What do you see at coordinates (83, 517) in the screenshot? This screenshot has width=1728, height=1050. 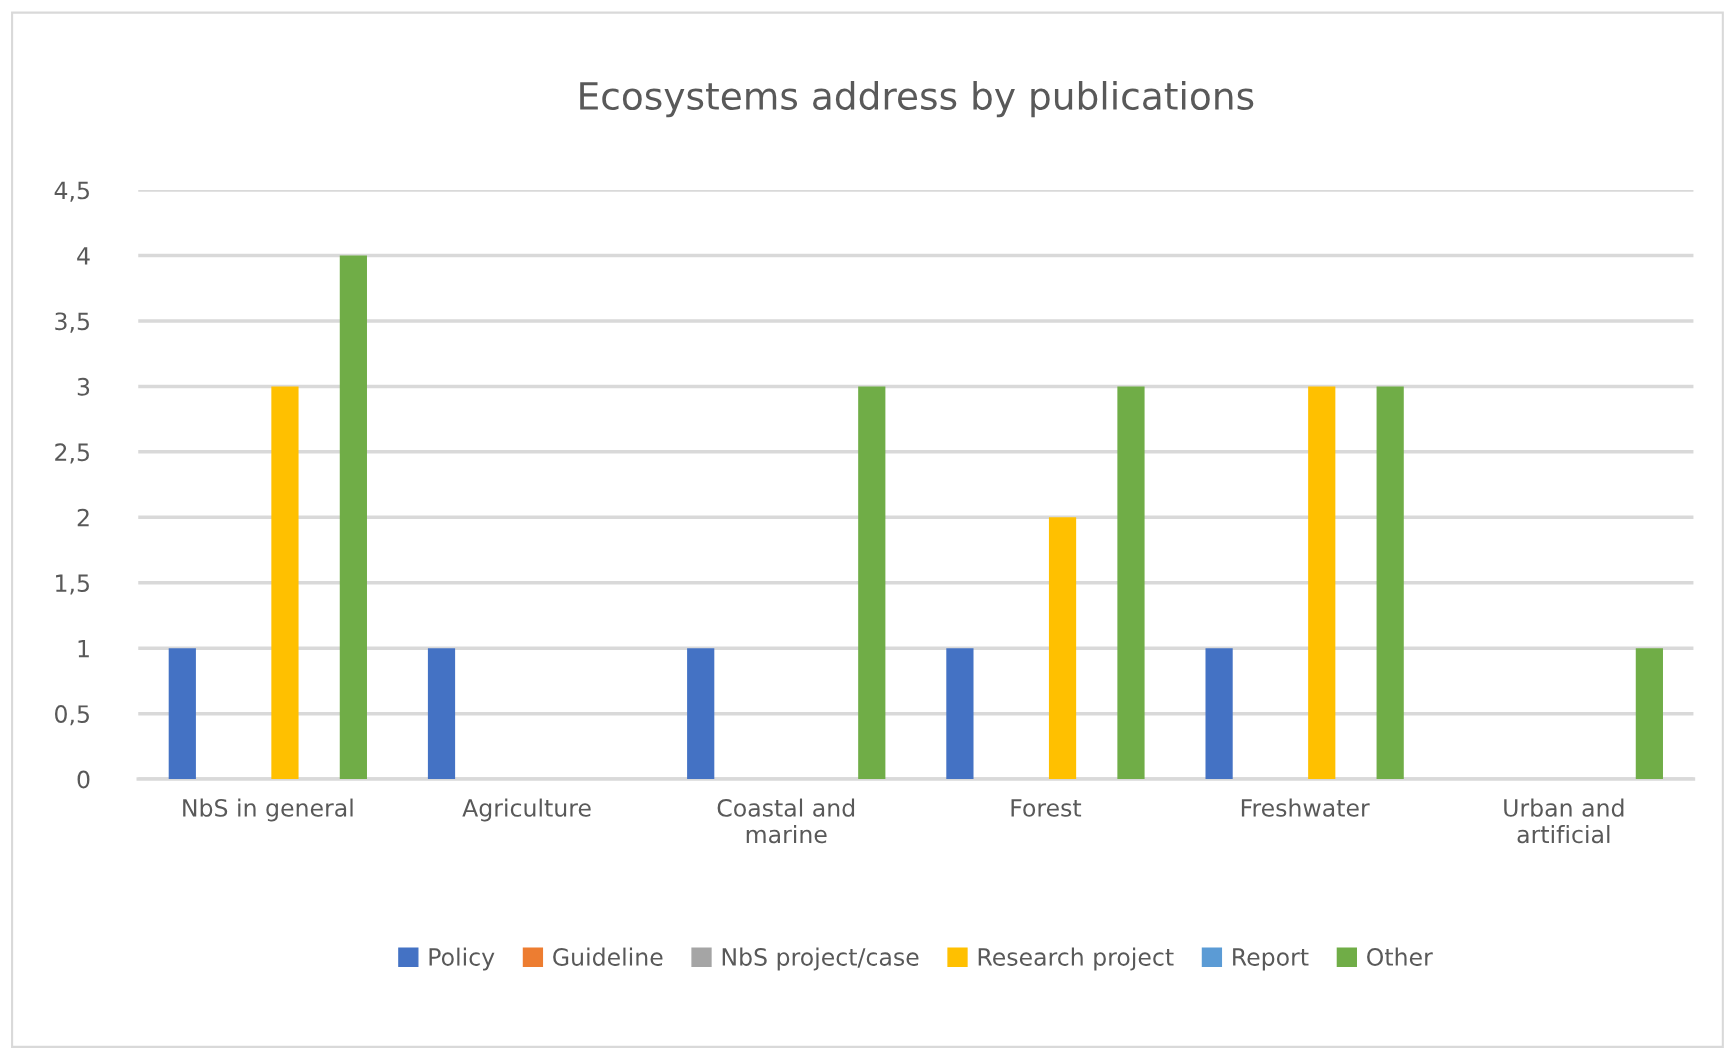 I see `y-tick-label: 2` at bounding box center [83, 517].